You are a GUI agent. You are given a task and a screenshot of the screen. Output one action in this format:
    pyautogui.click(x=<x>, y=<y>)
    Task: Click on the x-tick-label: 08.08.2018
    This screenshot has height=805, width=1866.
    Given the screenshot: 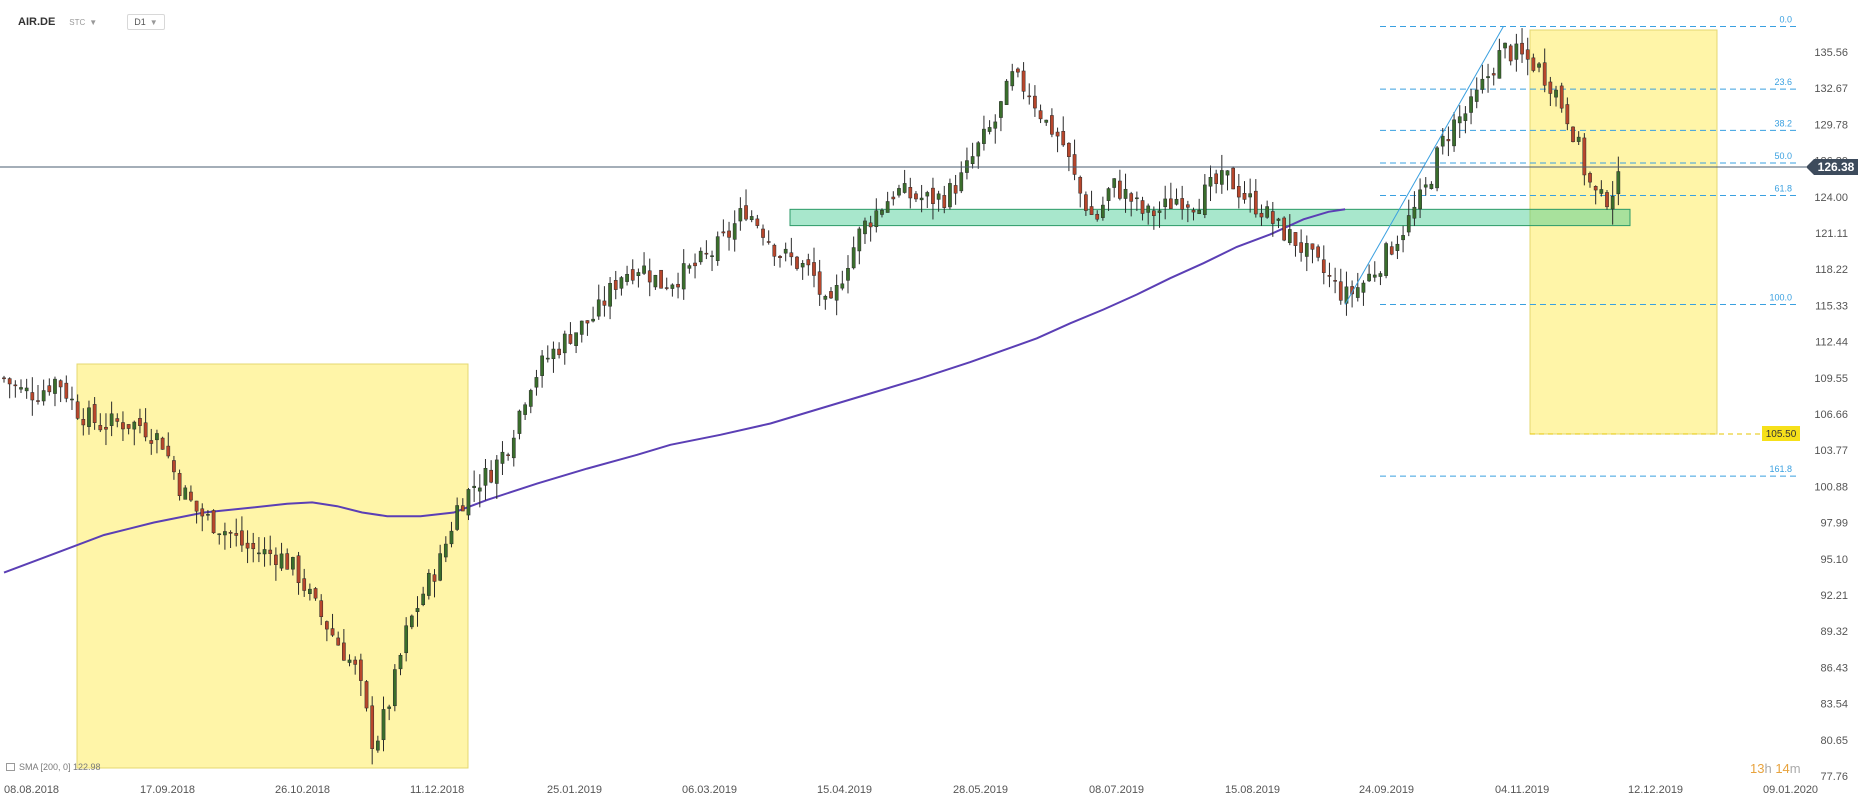 What is the action you would take?
    pyautogui.click(x=31, y=790)
    